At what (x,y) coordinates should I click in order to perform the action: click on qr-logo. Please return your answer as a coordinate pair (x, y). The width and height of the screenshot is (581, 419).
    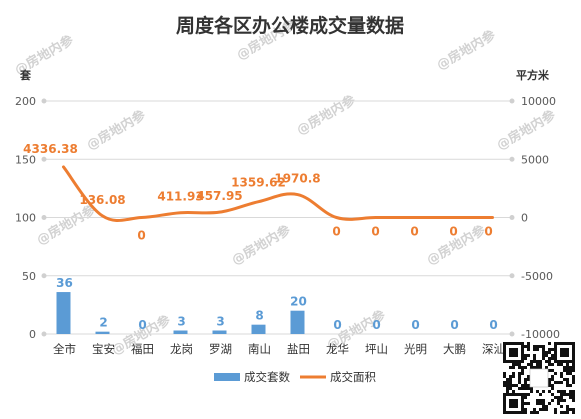
    Looking at the image, I should click on (539, 378).